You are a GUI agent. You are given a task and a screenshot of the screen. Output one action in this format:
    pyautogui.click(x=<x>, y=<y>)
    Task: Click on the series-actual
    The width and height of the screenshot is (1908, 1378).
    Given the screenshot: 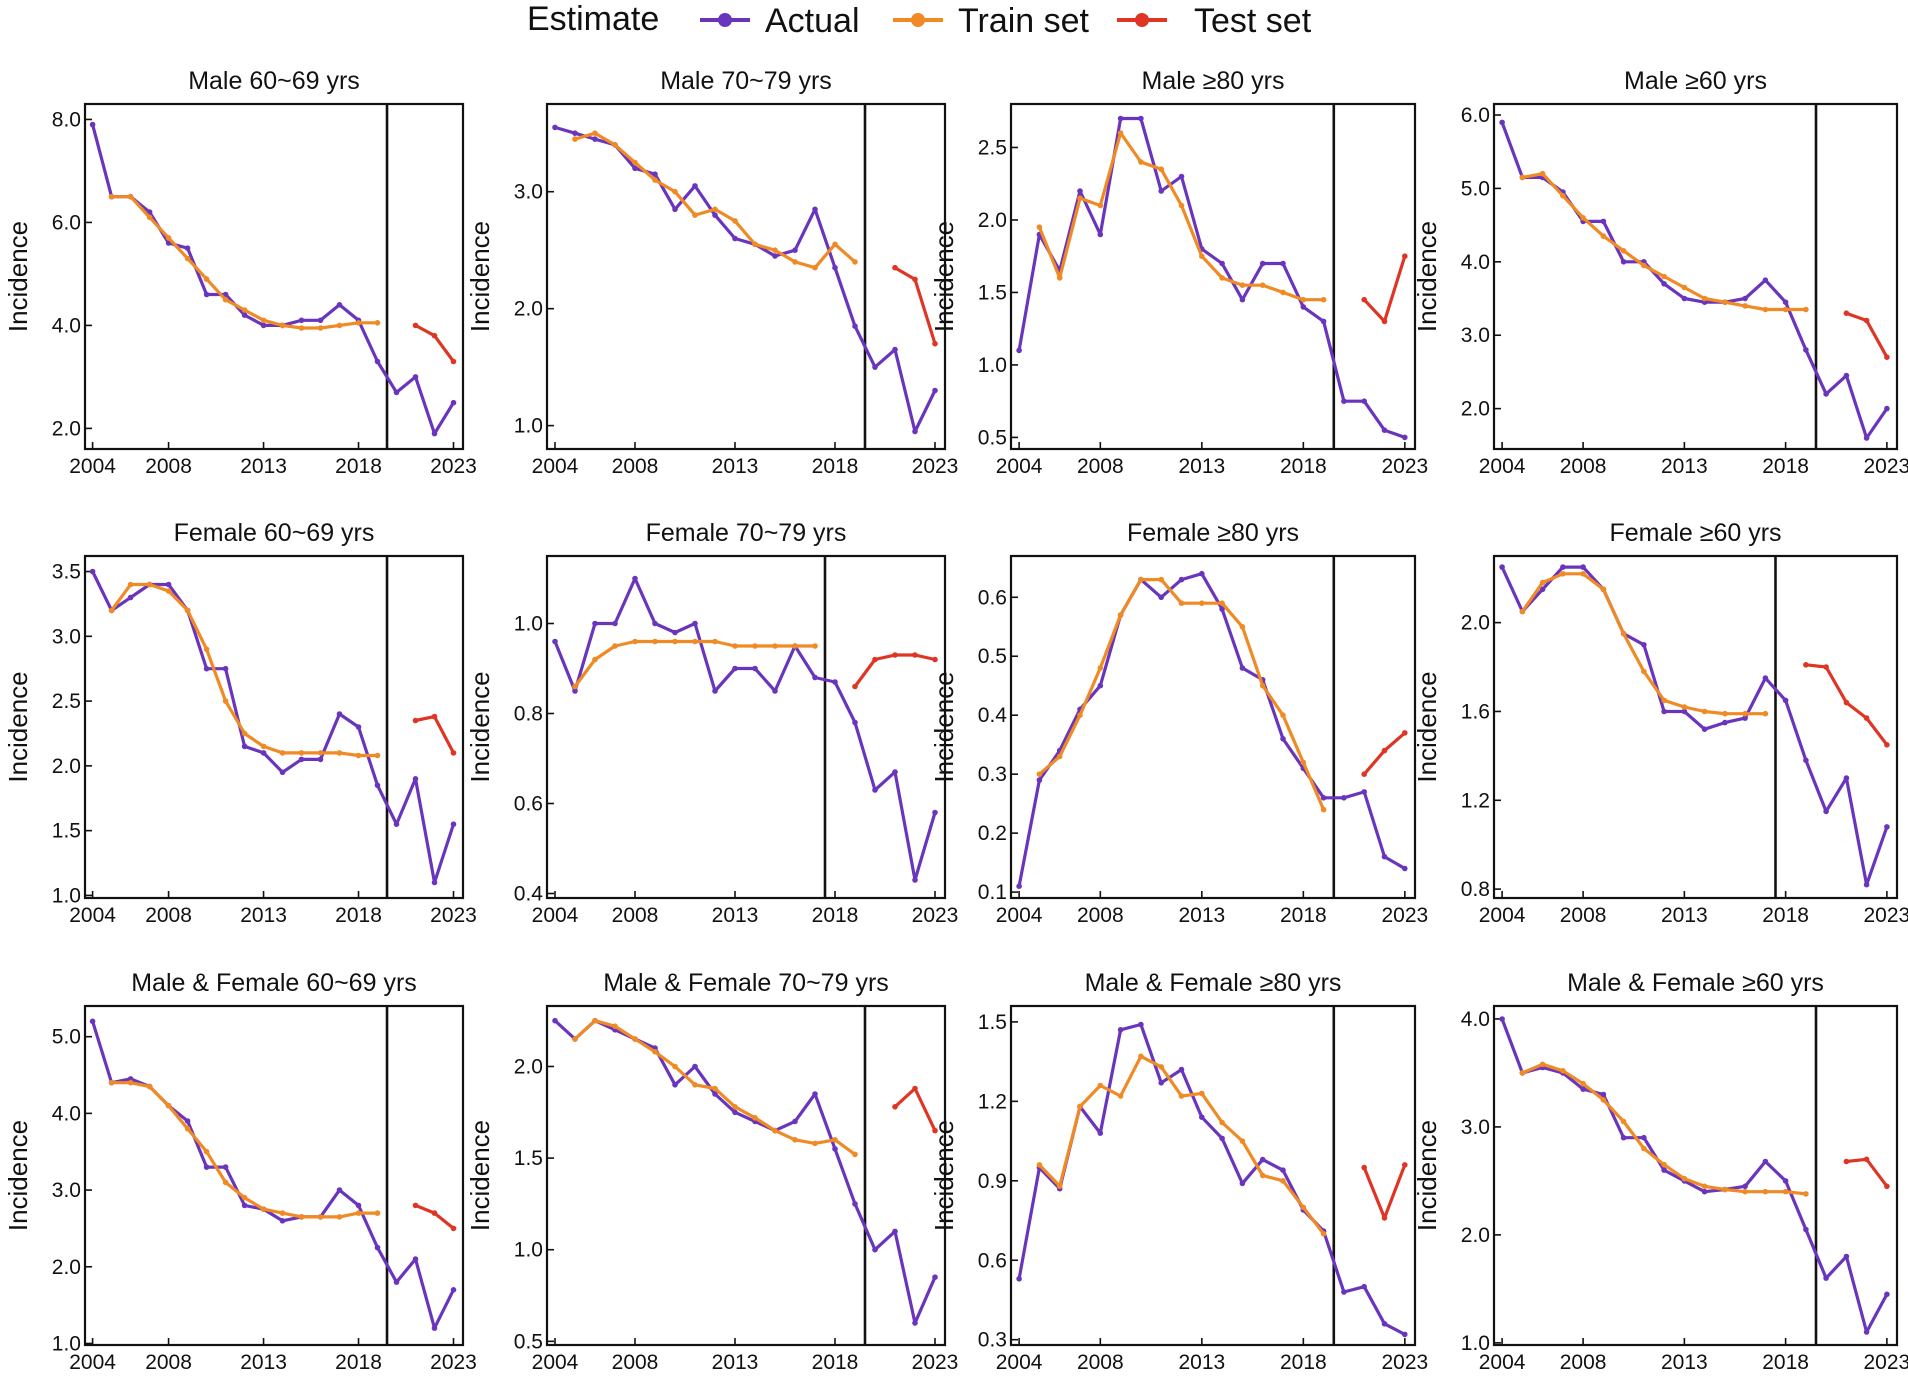 What is the action you would take?
    pyautogui.click(x=1212, y=1179)
    